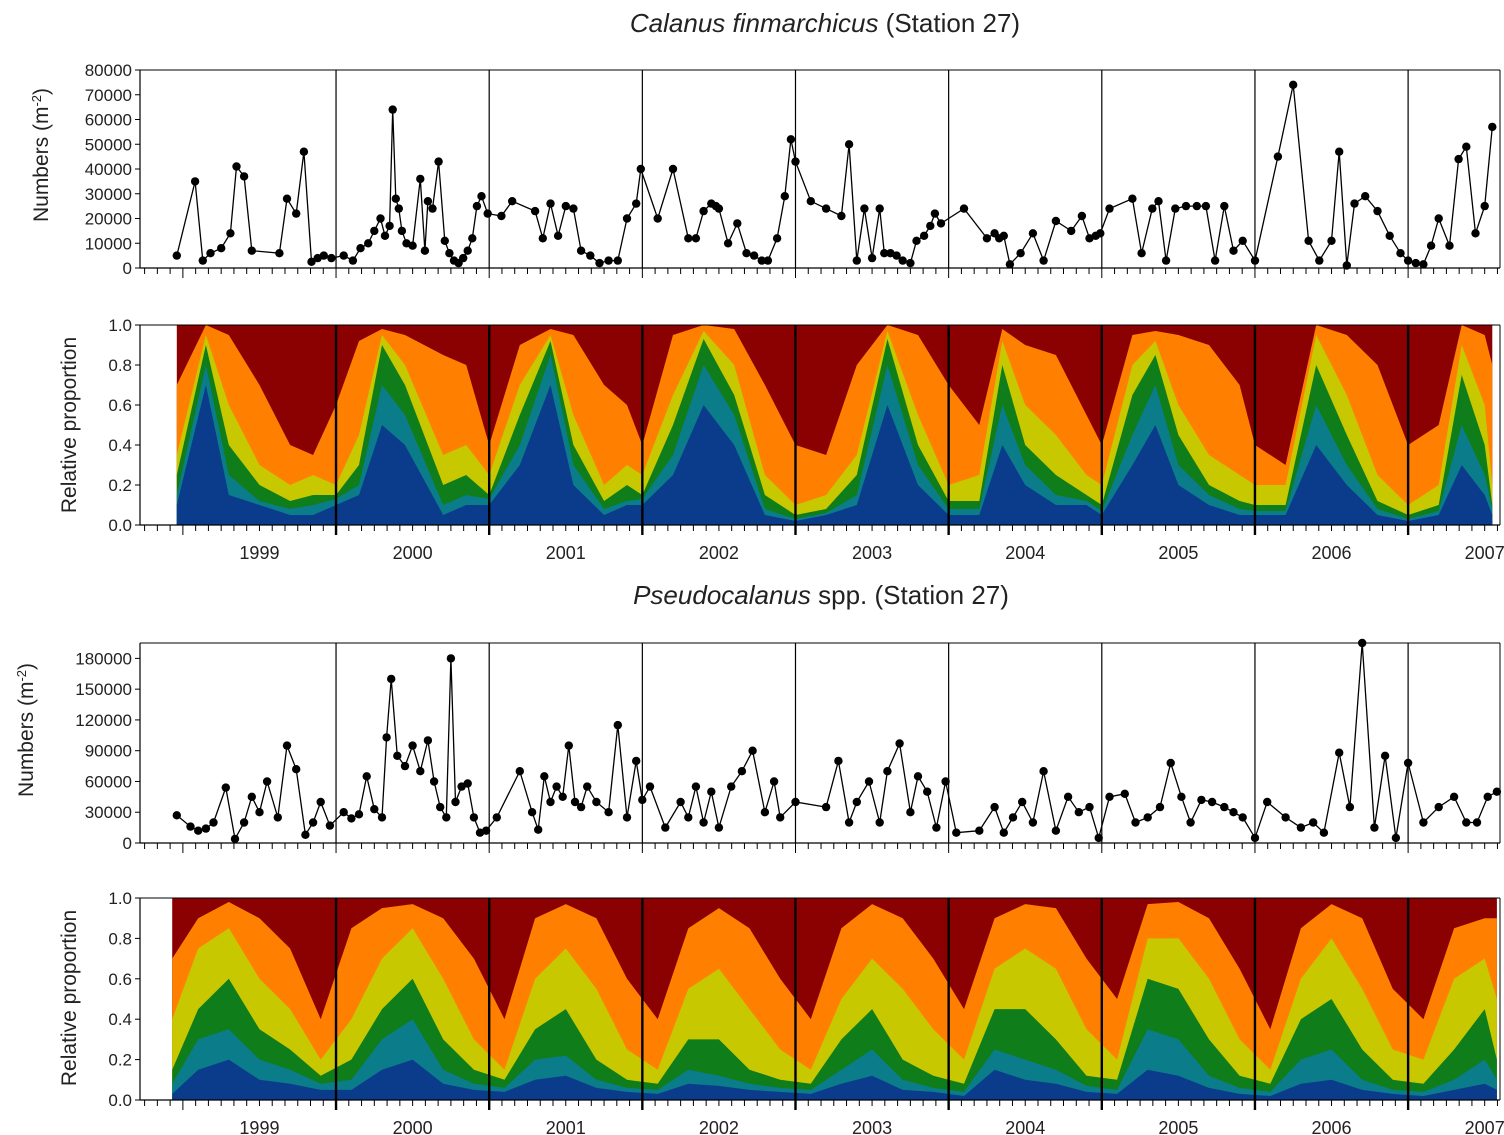  What do you see at coordinates (103, 720) in the screenshot?
I see `pseudocalanus-numbers-y-tick-label: 120000` at bounding box center [103, 720].